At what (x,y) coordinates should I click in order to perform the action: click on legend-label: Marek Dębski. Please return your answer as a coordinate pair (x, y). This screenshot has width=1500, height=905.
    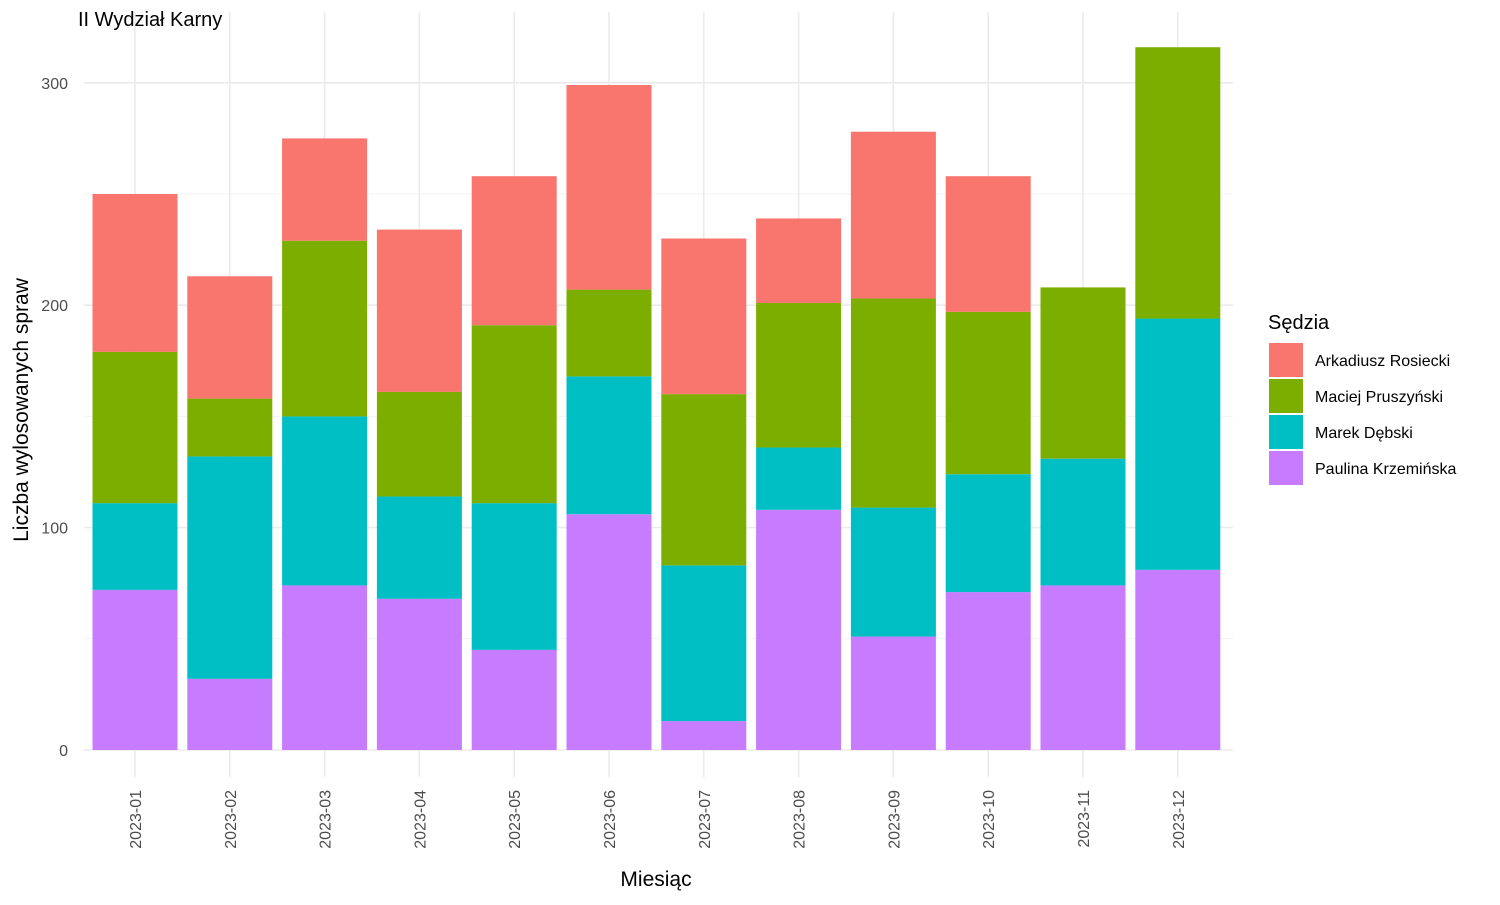
    Looking at the image, I should click on (1364, 433).